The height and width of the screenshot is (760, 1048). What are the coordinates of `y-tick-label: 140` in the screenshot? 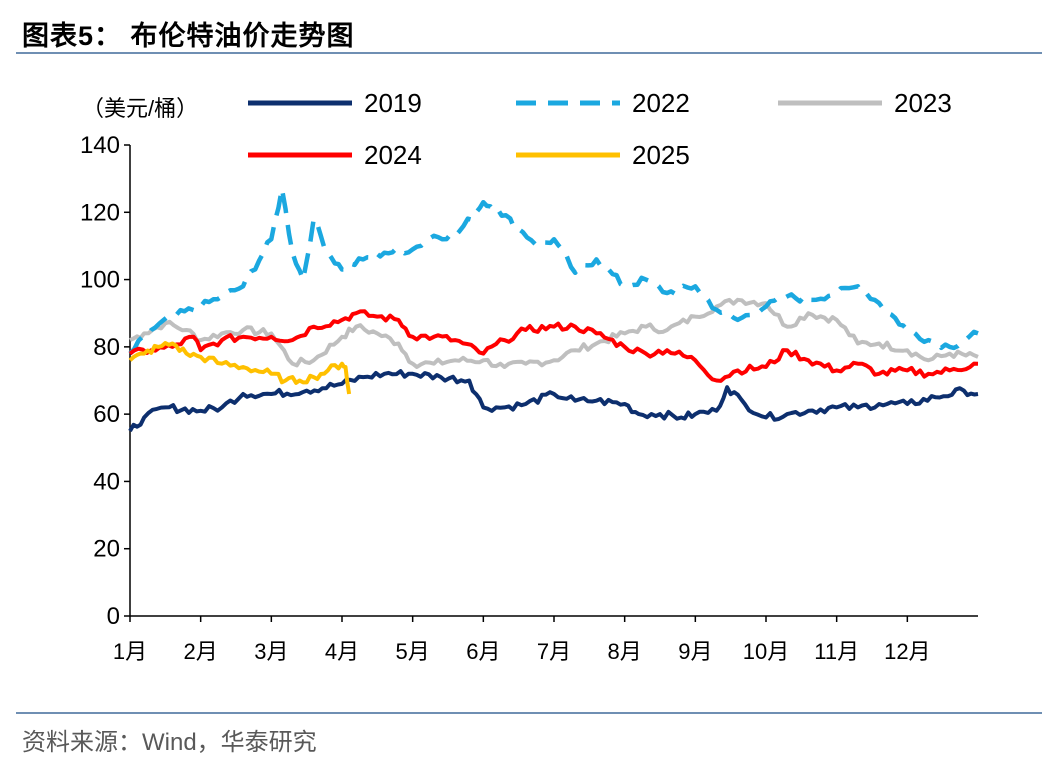 It's located at (100, 145).